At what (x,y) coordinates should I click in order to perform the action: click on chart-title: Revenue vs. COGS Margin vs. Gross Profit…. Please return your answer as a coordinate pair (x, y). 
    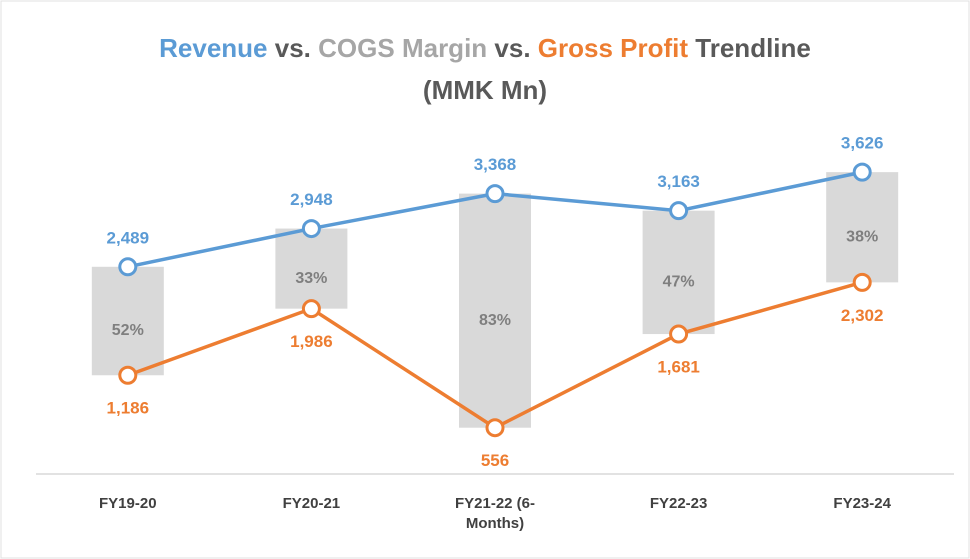
    Looking at the image, I should click on (485, 48).